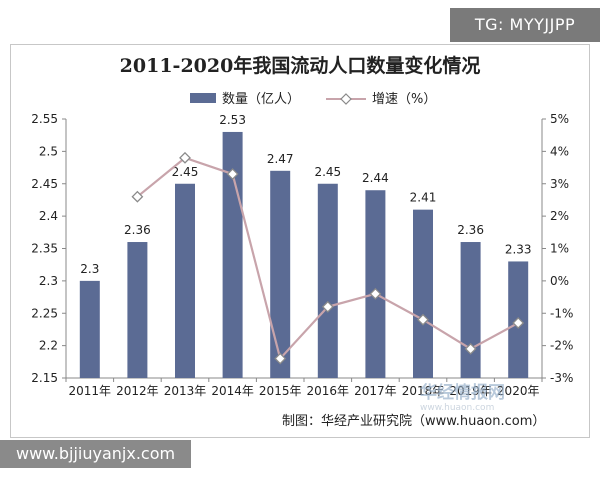  Describe the element at coordinates (185, 391) in the screenshot. I see `x-tick-label: 2013年` at that location.